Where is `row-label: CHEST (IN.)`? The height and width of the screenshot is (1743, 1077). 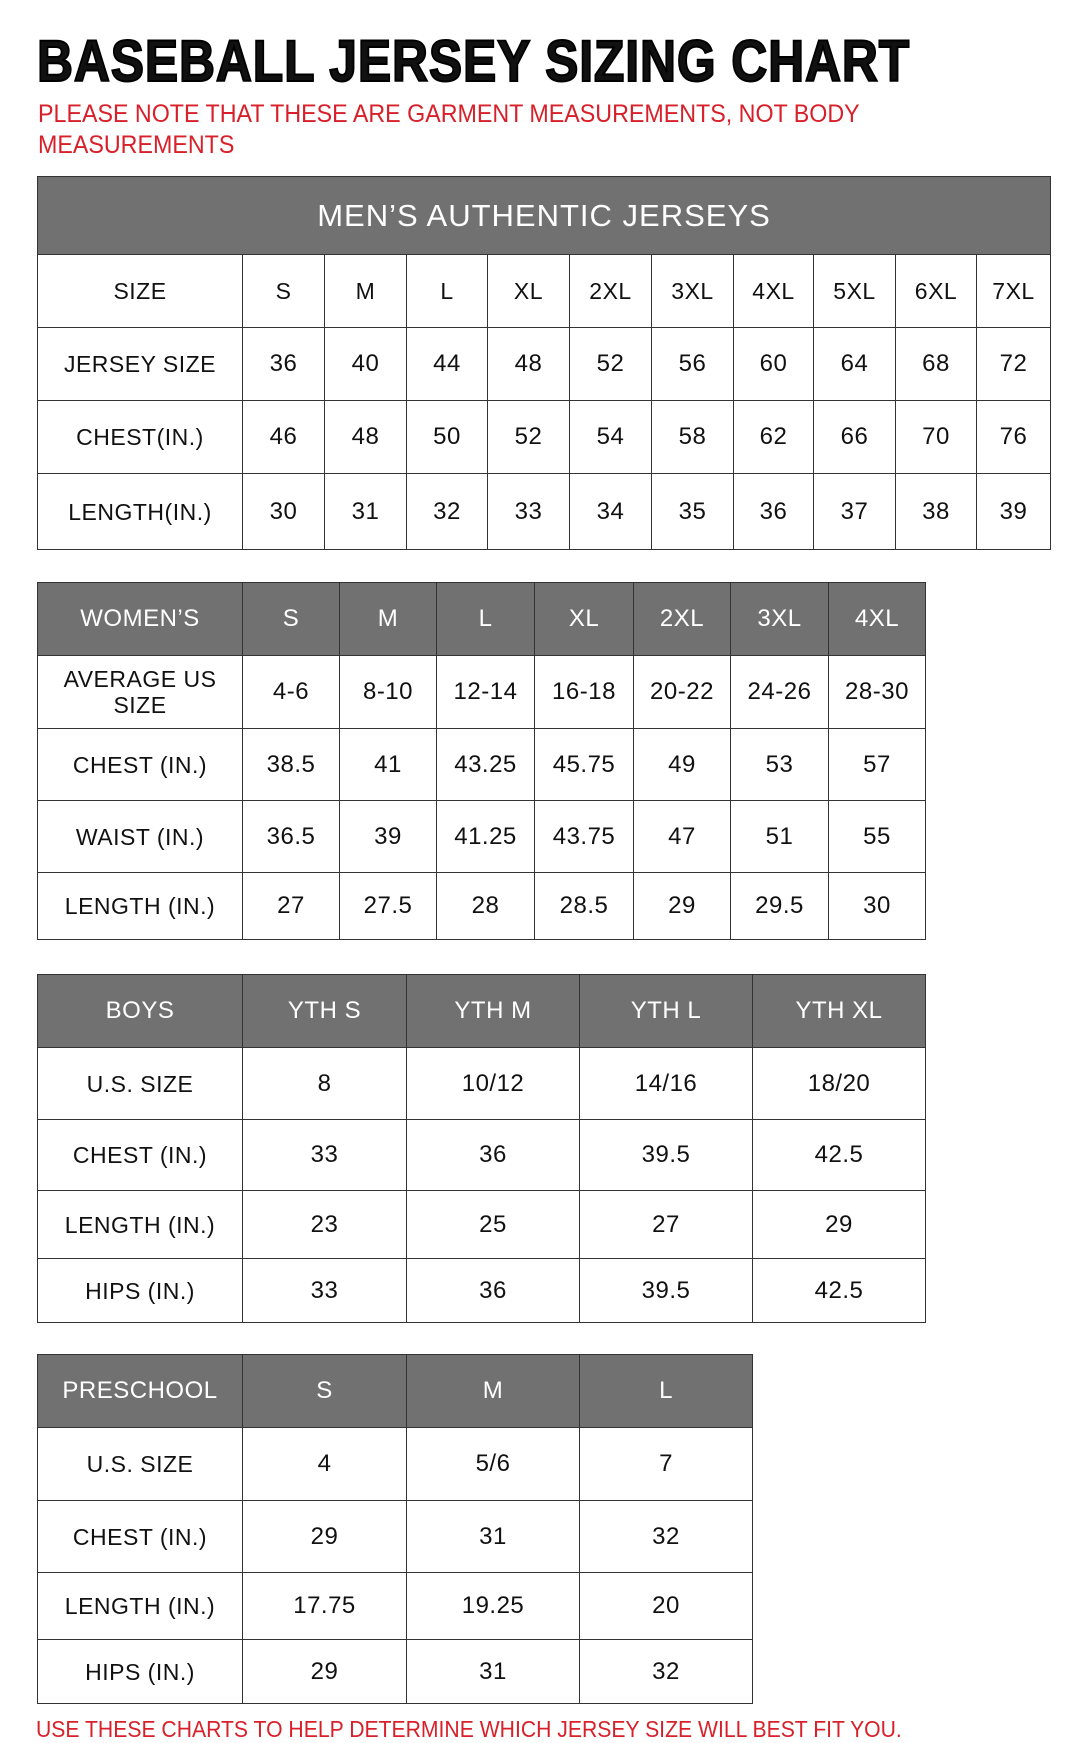
row-label: CHEST (IN.) is located at coordinates (140, 1155).